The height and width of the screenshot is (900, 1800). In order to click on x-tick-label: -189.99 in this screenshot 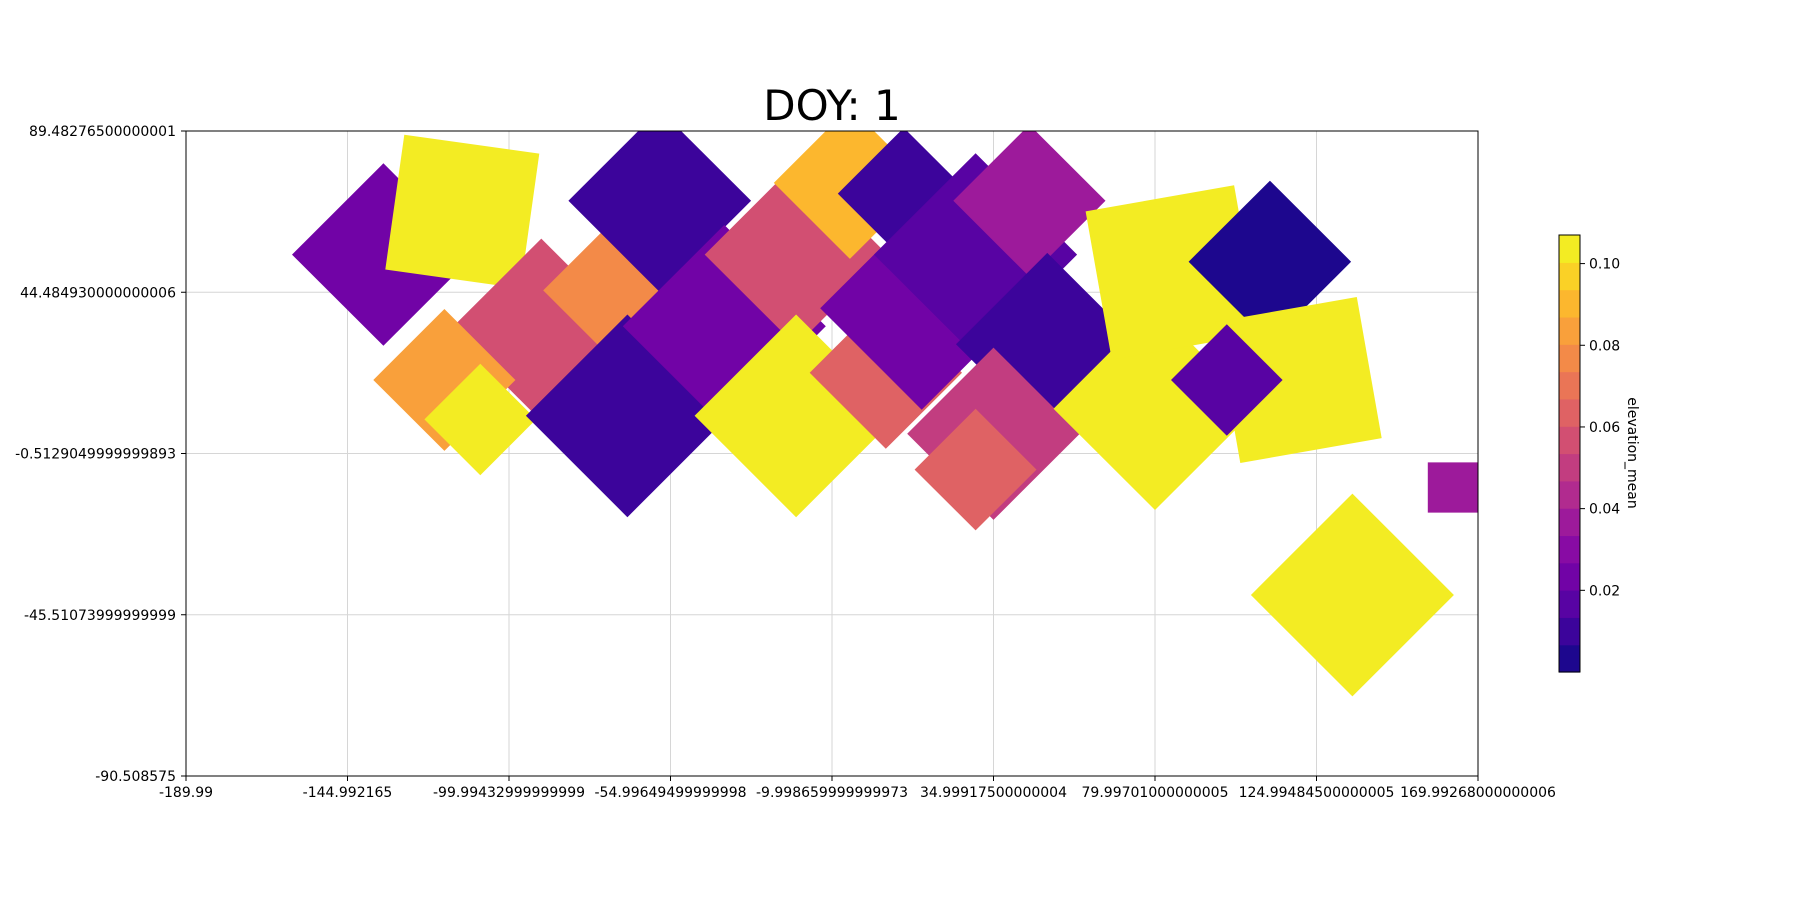, I will do `click(186, 793)`.